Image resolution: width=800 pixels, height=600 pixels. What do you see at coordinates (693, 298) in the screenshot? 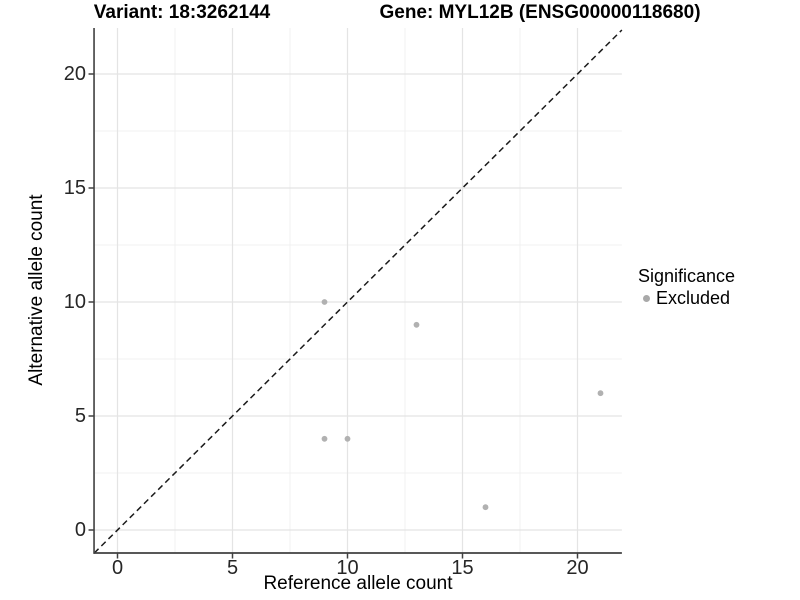
I see `legend-item-label: Excluded` at bounding box center [693, 298].